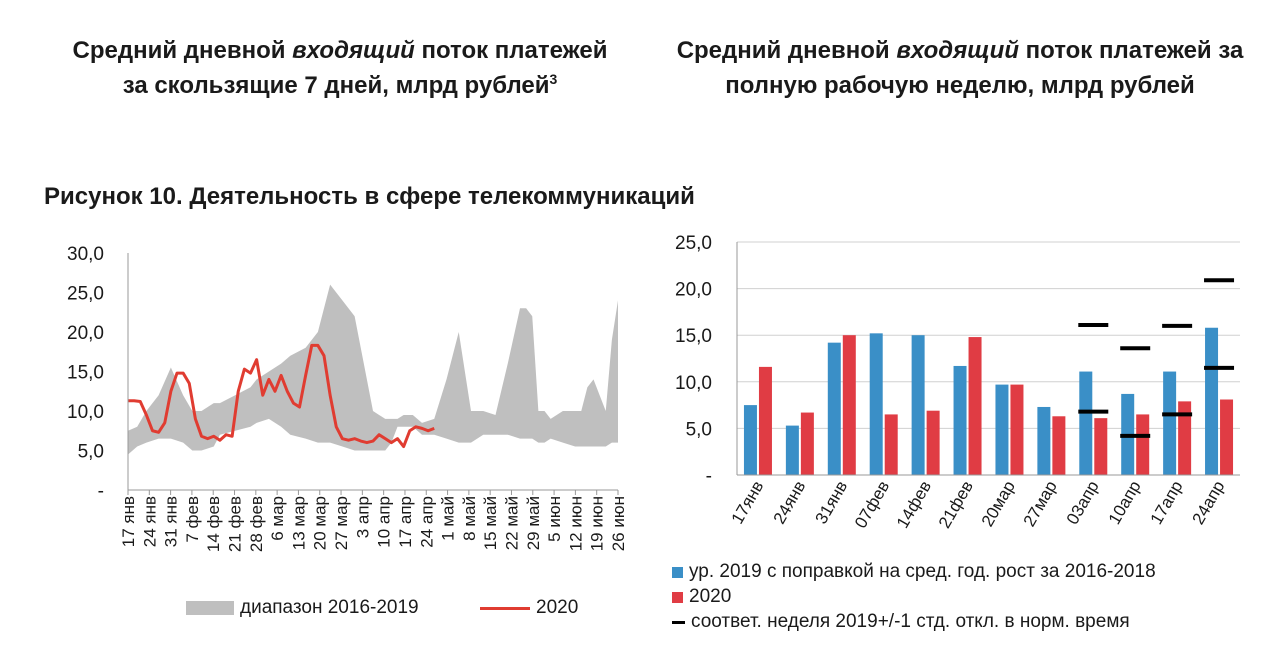 This screenshot has width=1280, height=672. What do you see at coordinates (678, 622) in the screenshot?
I see `legend-std-swatch` at bounding box center [678, 622].